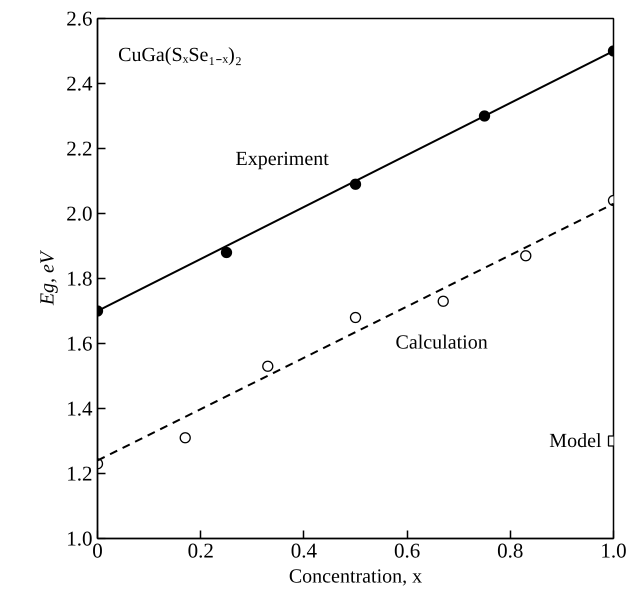 This screenshot has width=635, height=607. Describe the element at coordinates (79, 278) in the screenshot. I see `y-tick-label: 1.8` at that location.